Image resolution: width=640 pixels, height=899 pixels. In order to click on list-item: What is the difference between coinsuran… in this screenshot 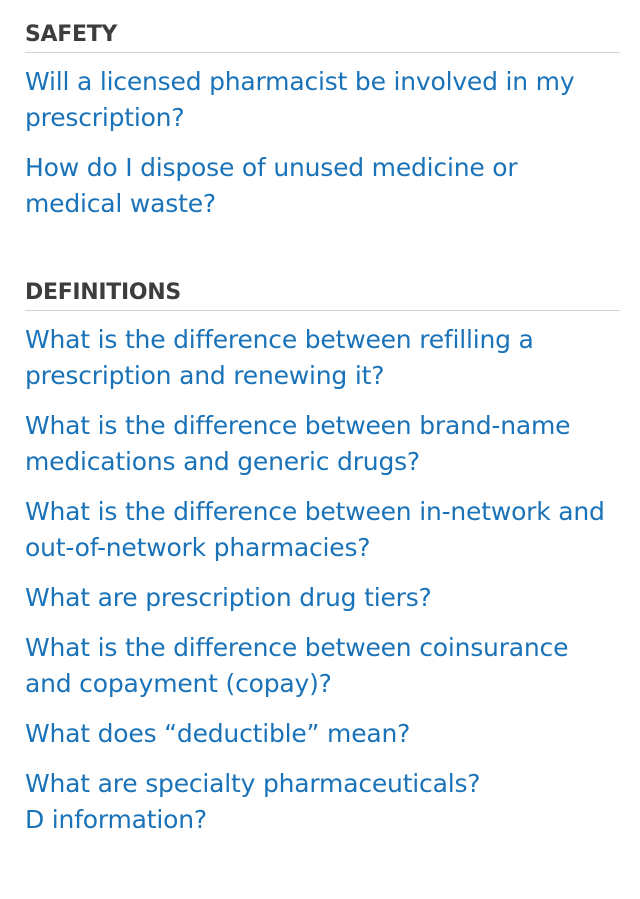, I will do `click(322, 666)`.